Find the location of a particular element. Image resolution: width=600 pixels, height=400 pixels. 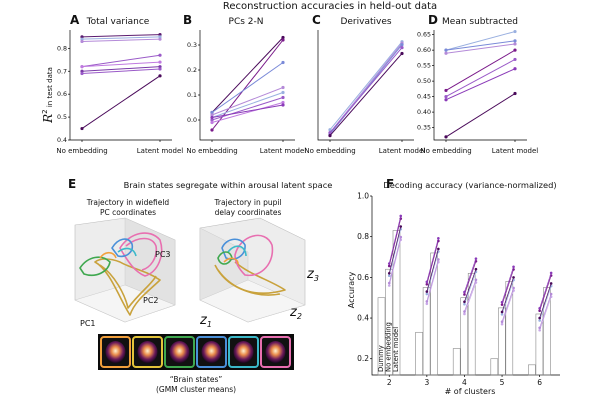

axis-label-z1-base: z is located at coordinates (203, 320).